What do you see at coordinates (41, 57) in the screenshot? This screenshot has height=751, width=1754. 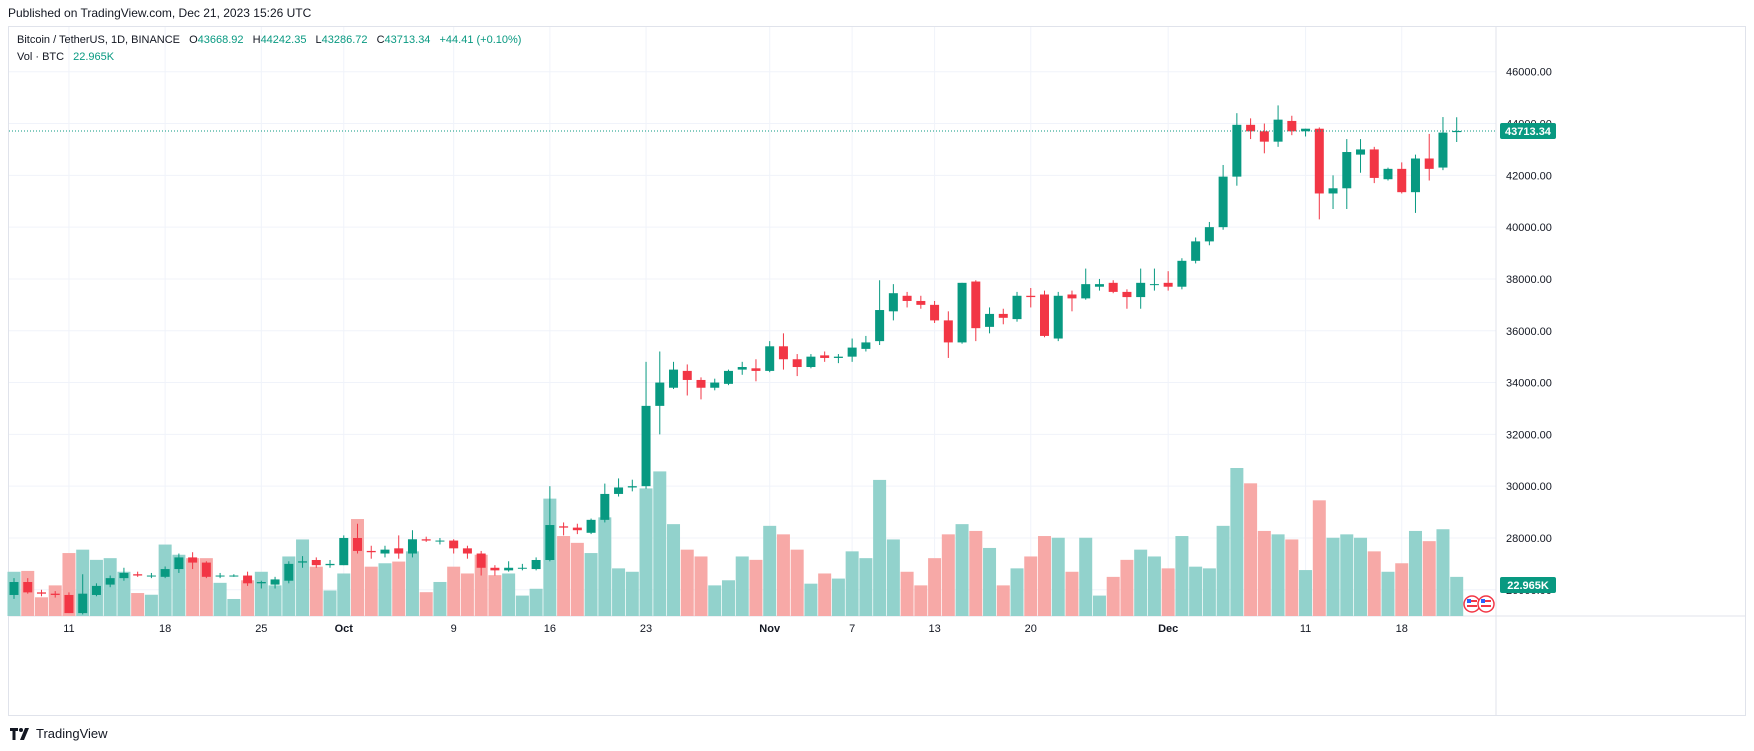 I see `volume-label: Vol · BTC` at bounding box center [41, 57].